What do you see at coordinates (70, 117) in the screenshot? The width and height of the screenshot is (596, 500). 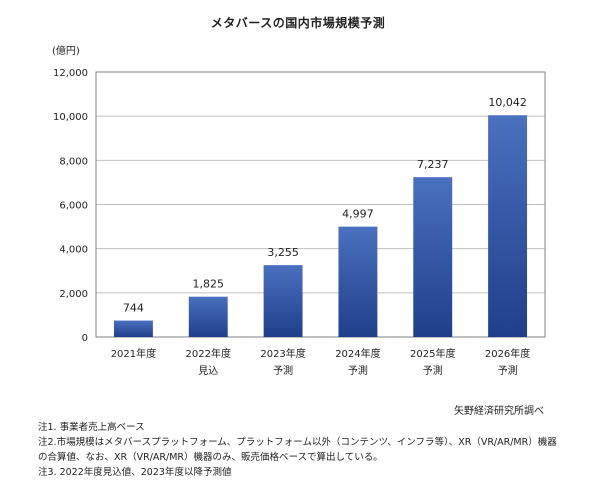 I see `y-tick-label: 10,000` at bounding box center [70, 117].